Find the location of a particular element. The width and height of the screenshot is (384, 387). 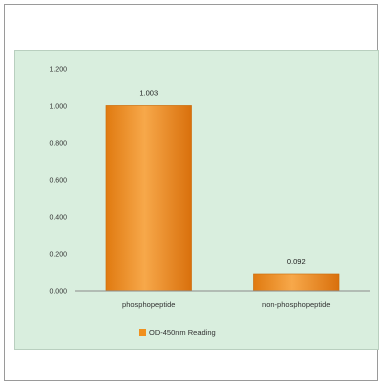

y-axis: 0.000 0.200 0.400 0.600 0.800 1.000 1.200 is located at coordinates (58, 181).